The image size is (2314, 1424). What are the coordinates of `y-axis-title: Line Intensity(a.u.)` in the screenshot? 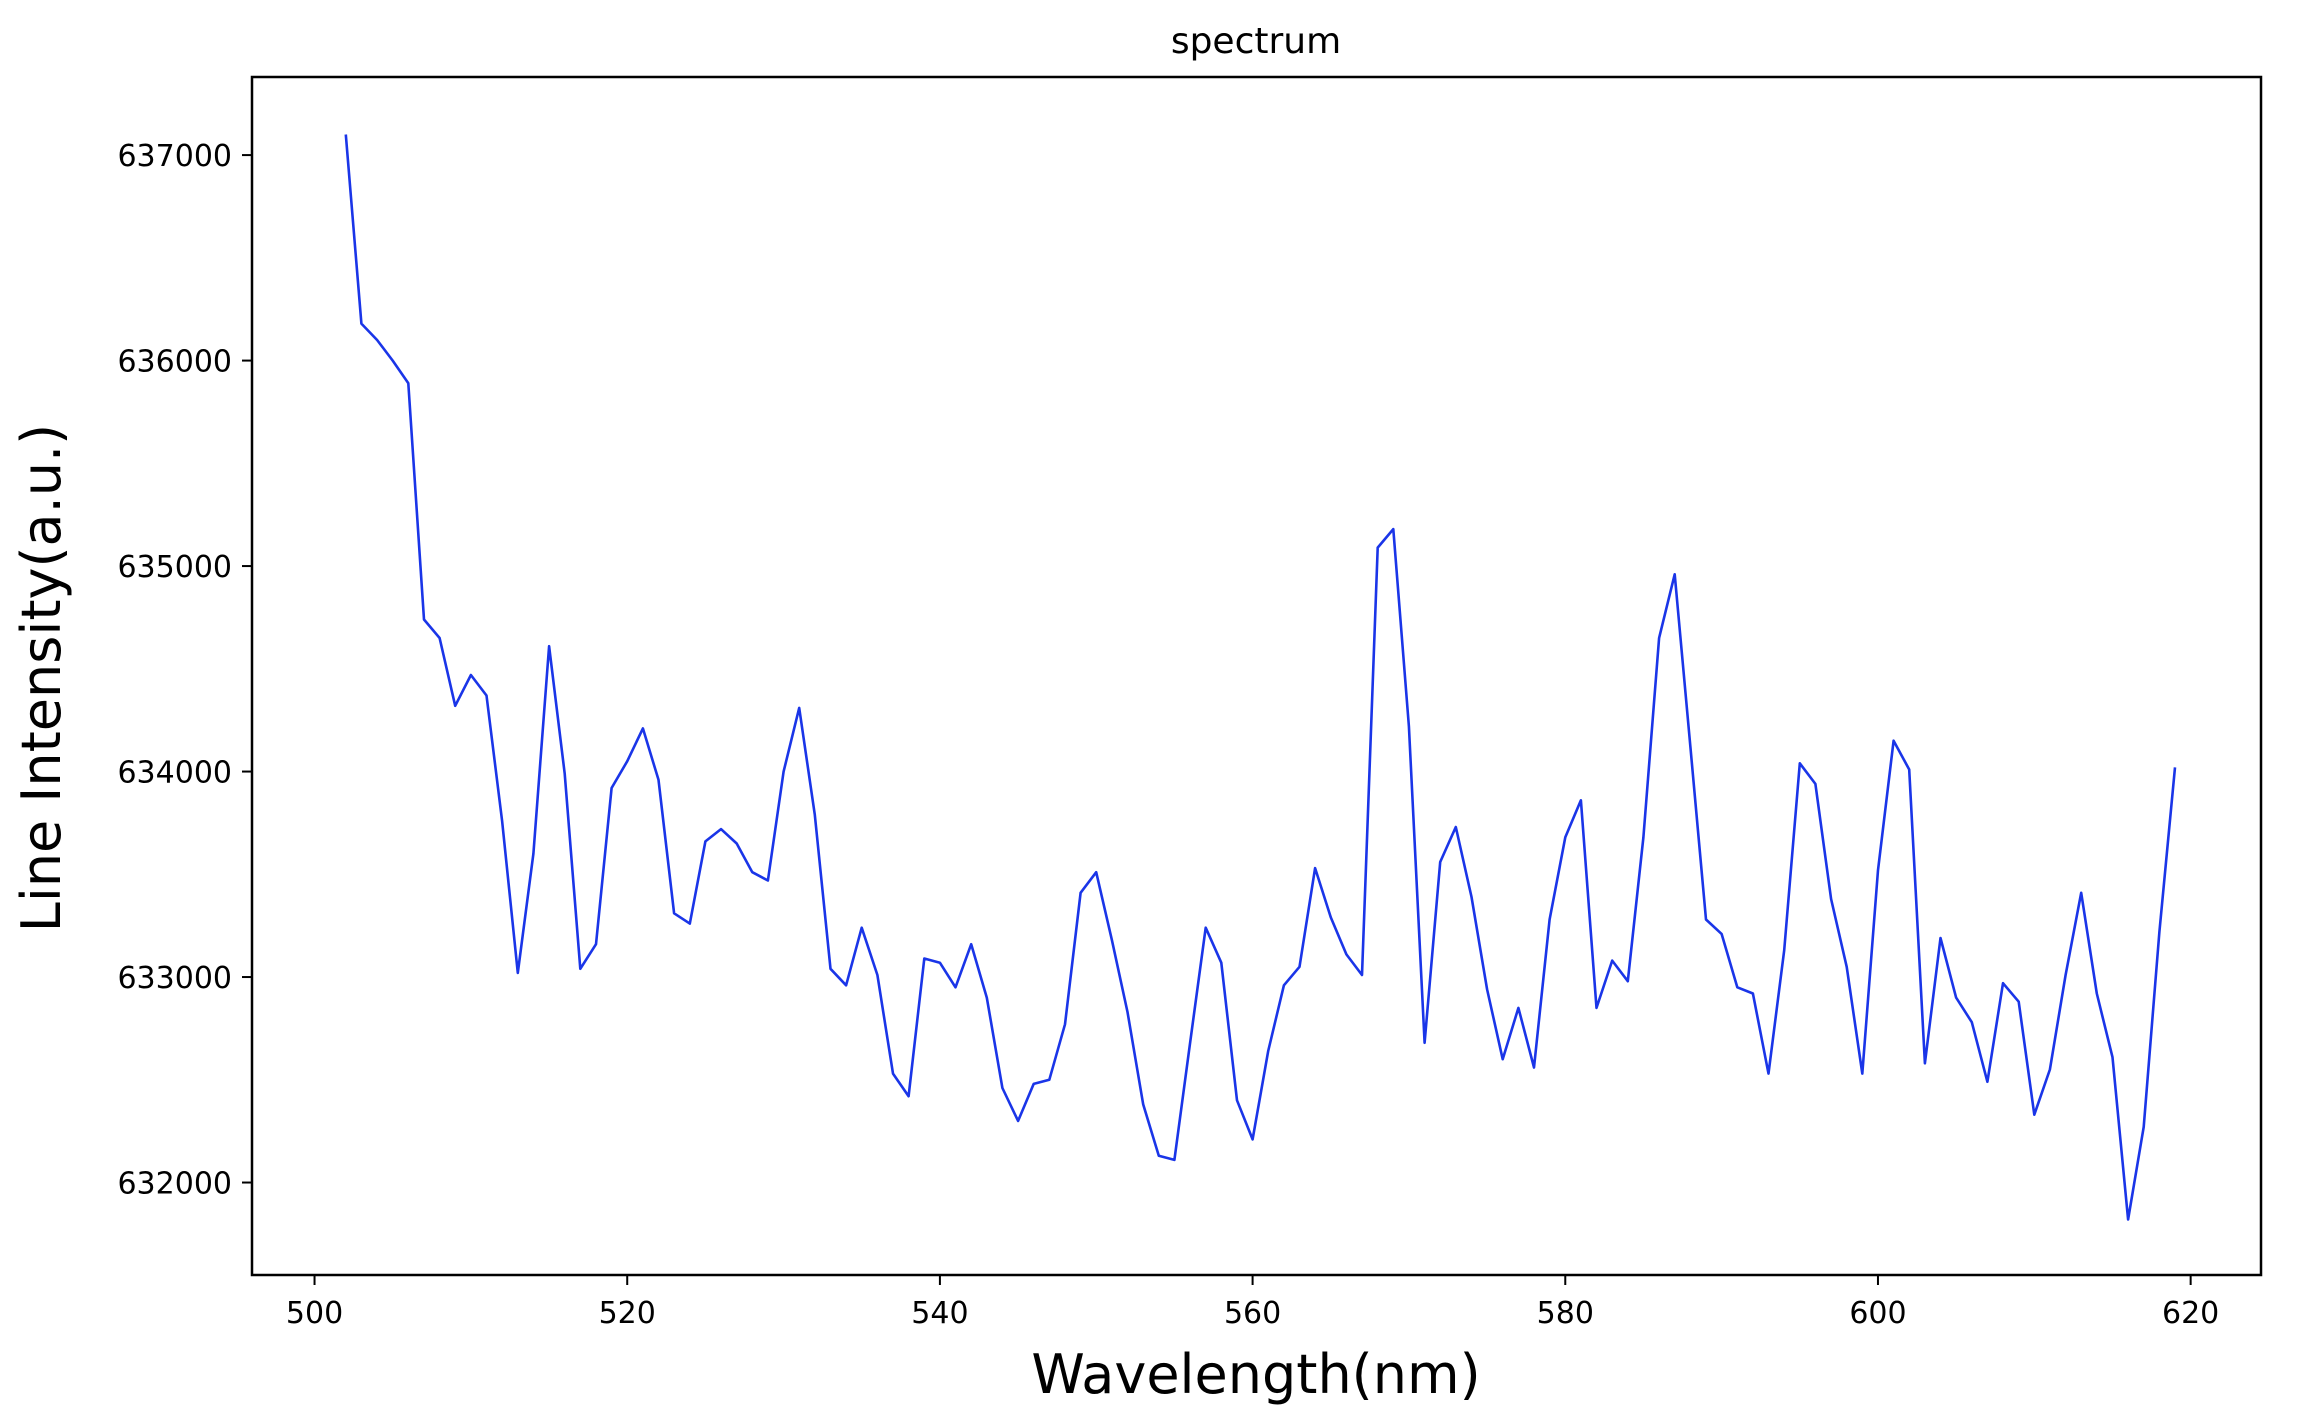 It's located at (41, 678).